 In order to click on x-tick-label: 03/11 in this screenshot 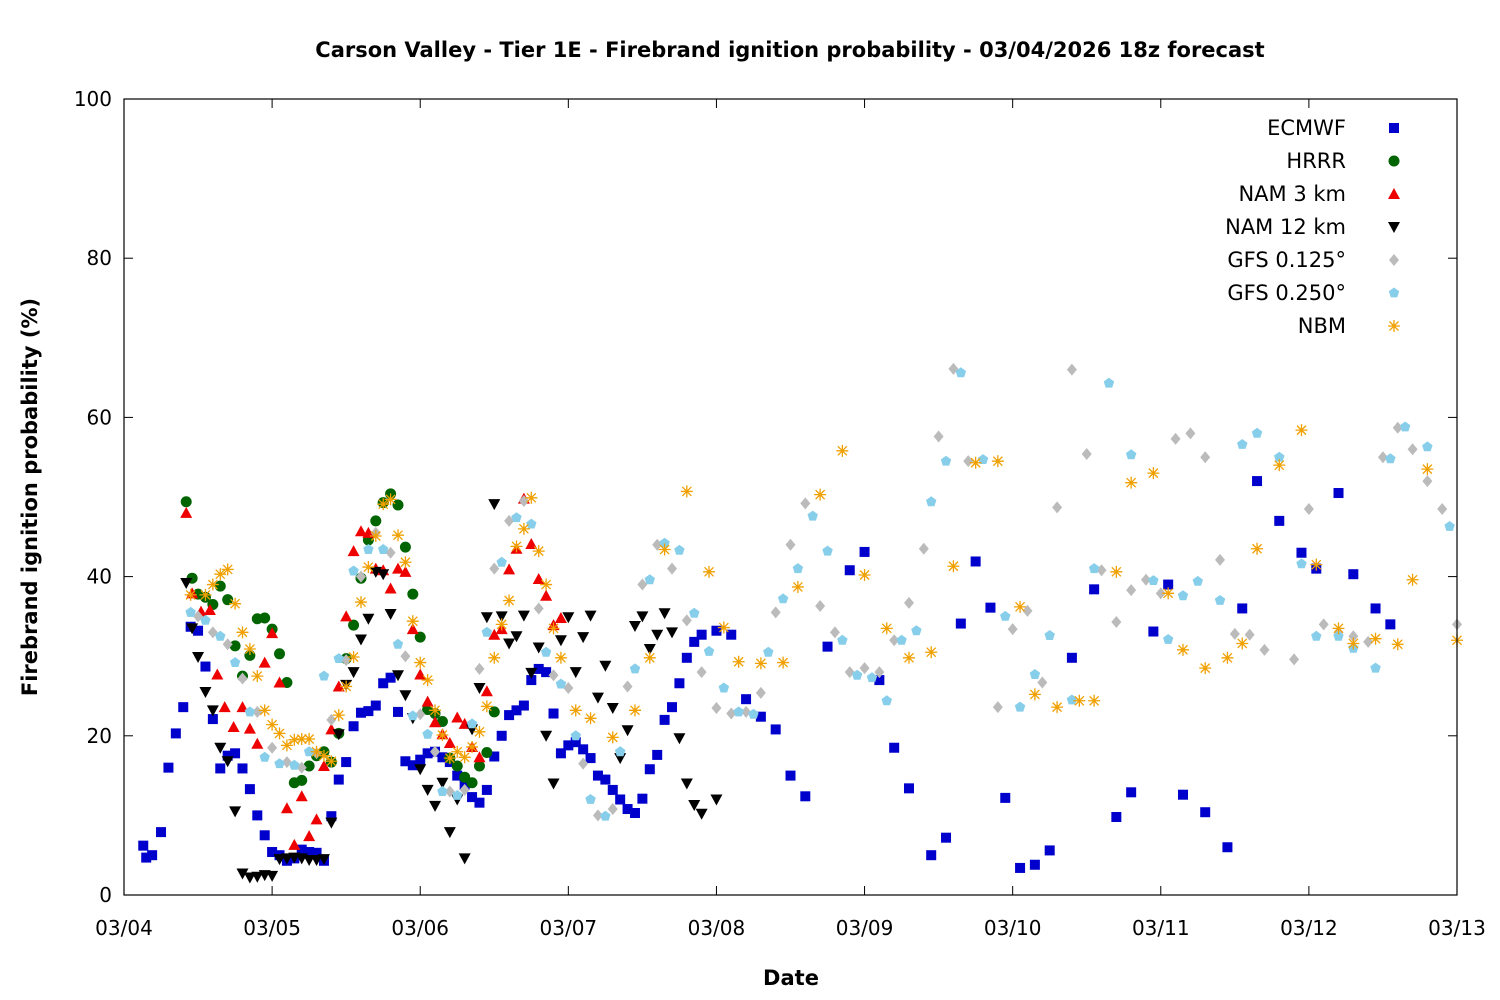, I will do `click(1161, 928)`.